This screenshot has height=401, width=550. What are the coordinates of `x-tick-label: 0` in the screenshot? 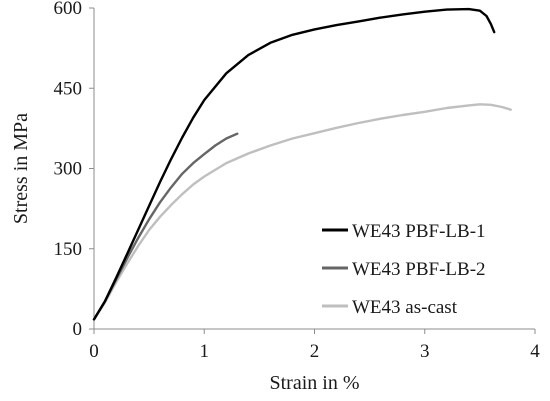 It's located at (94, 351).